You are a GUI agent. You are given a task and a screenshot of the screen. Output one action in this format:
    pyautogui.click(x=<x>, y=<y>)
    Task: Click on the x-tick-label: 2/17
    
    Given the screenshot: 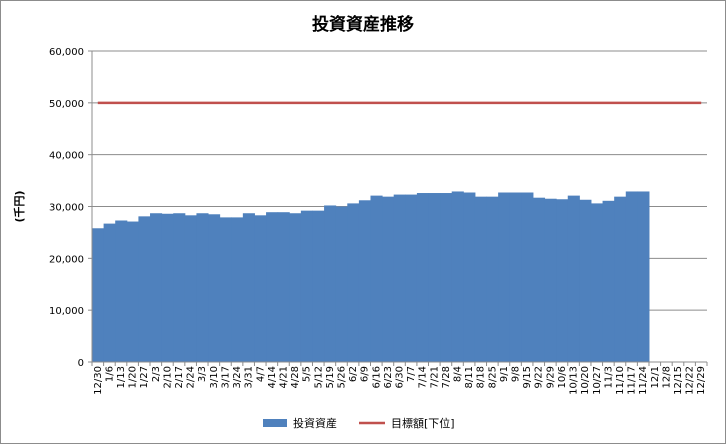 What is the action you would take?
    pyautogui.click(x=179, y=377)
    